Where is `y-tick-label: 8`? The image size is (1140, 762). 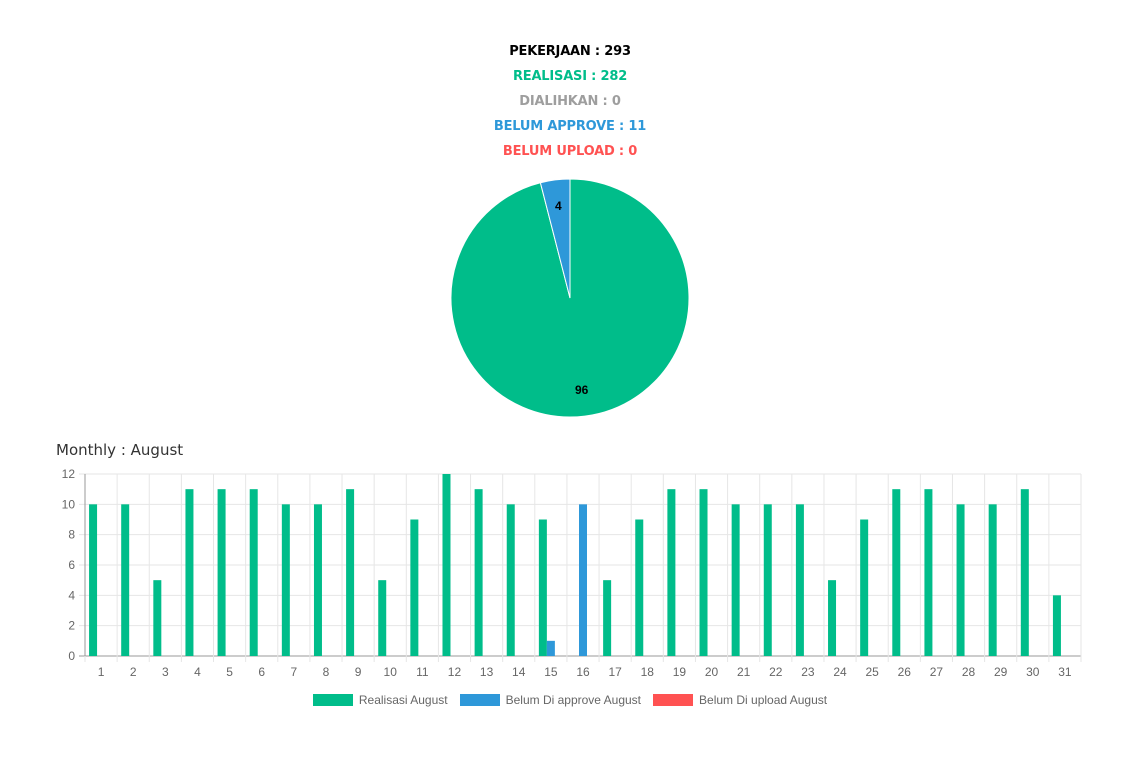
y-tick-label: 8 is located at coordinates (71, 535).